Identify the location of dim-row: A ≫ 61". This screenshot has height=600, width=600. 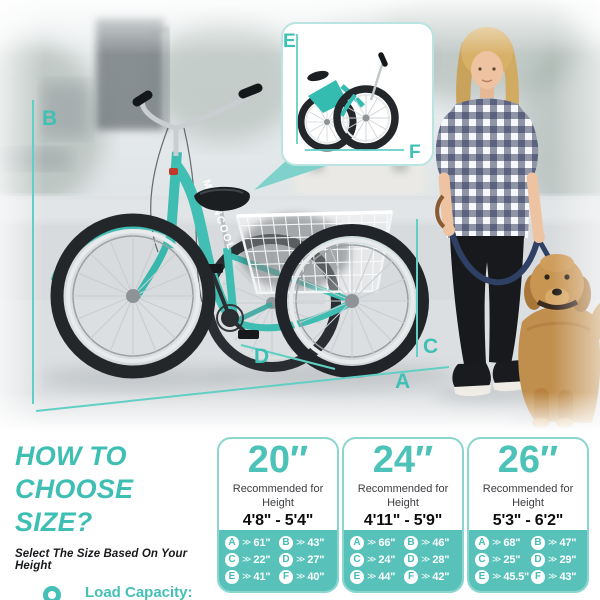
(251, 542).